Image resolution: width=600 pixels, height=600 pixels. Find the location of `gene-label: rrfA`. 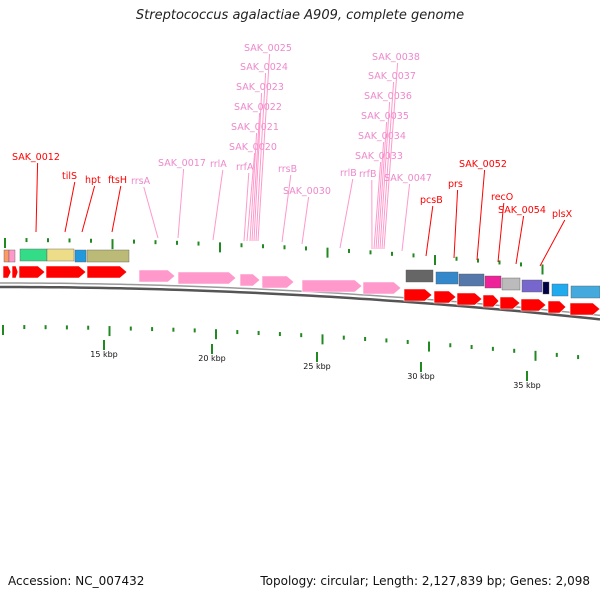

gene-label: rrfA is located at coordinates (245, 167).